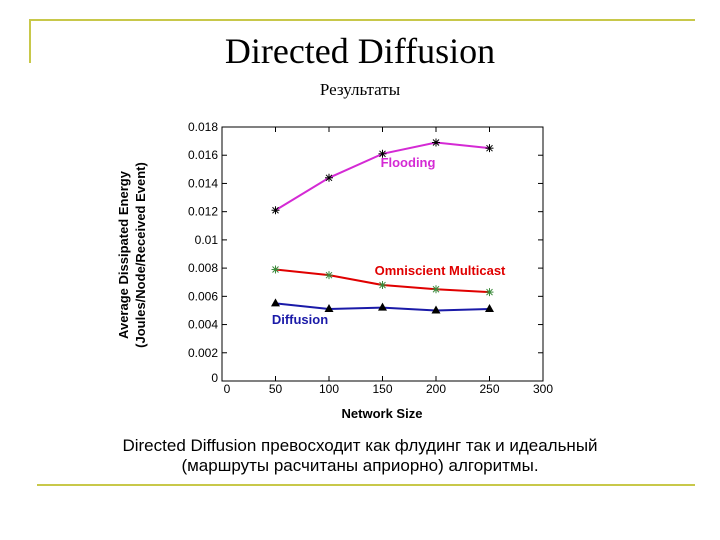 The image size is (720, 540). I want to click on x-tick-label: 0, so click(227, 389).